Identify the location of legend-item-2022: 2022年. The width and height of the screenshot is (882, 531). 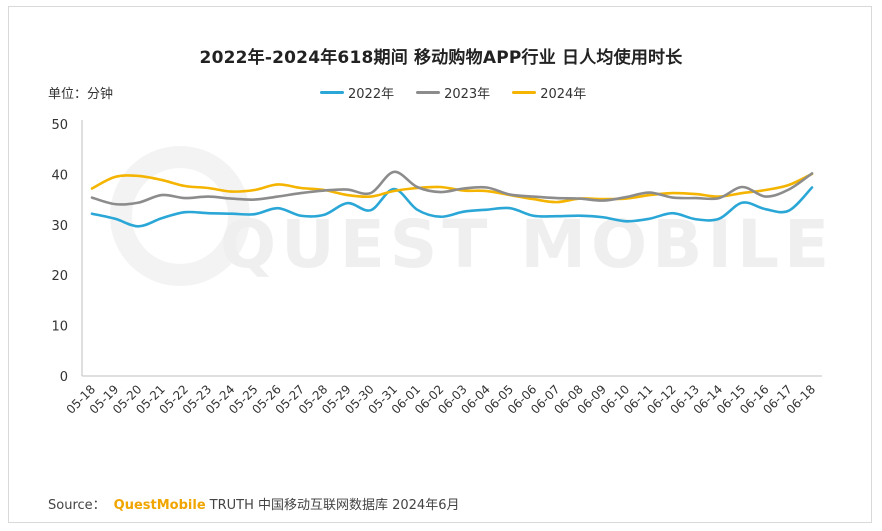
(357, 92).